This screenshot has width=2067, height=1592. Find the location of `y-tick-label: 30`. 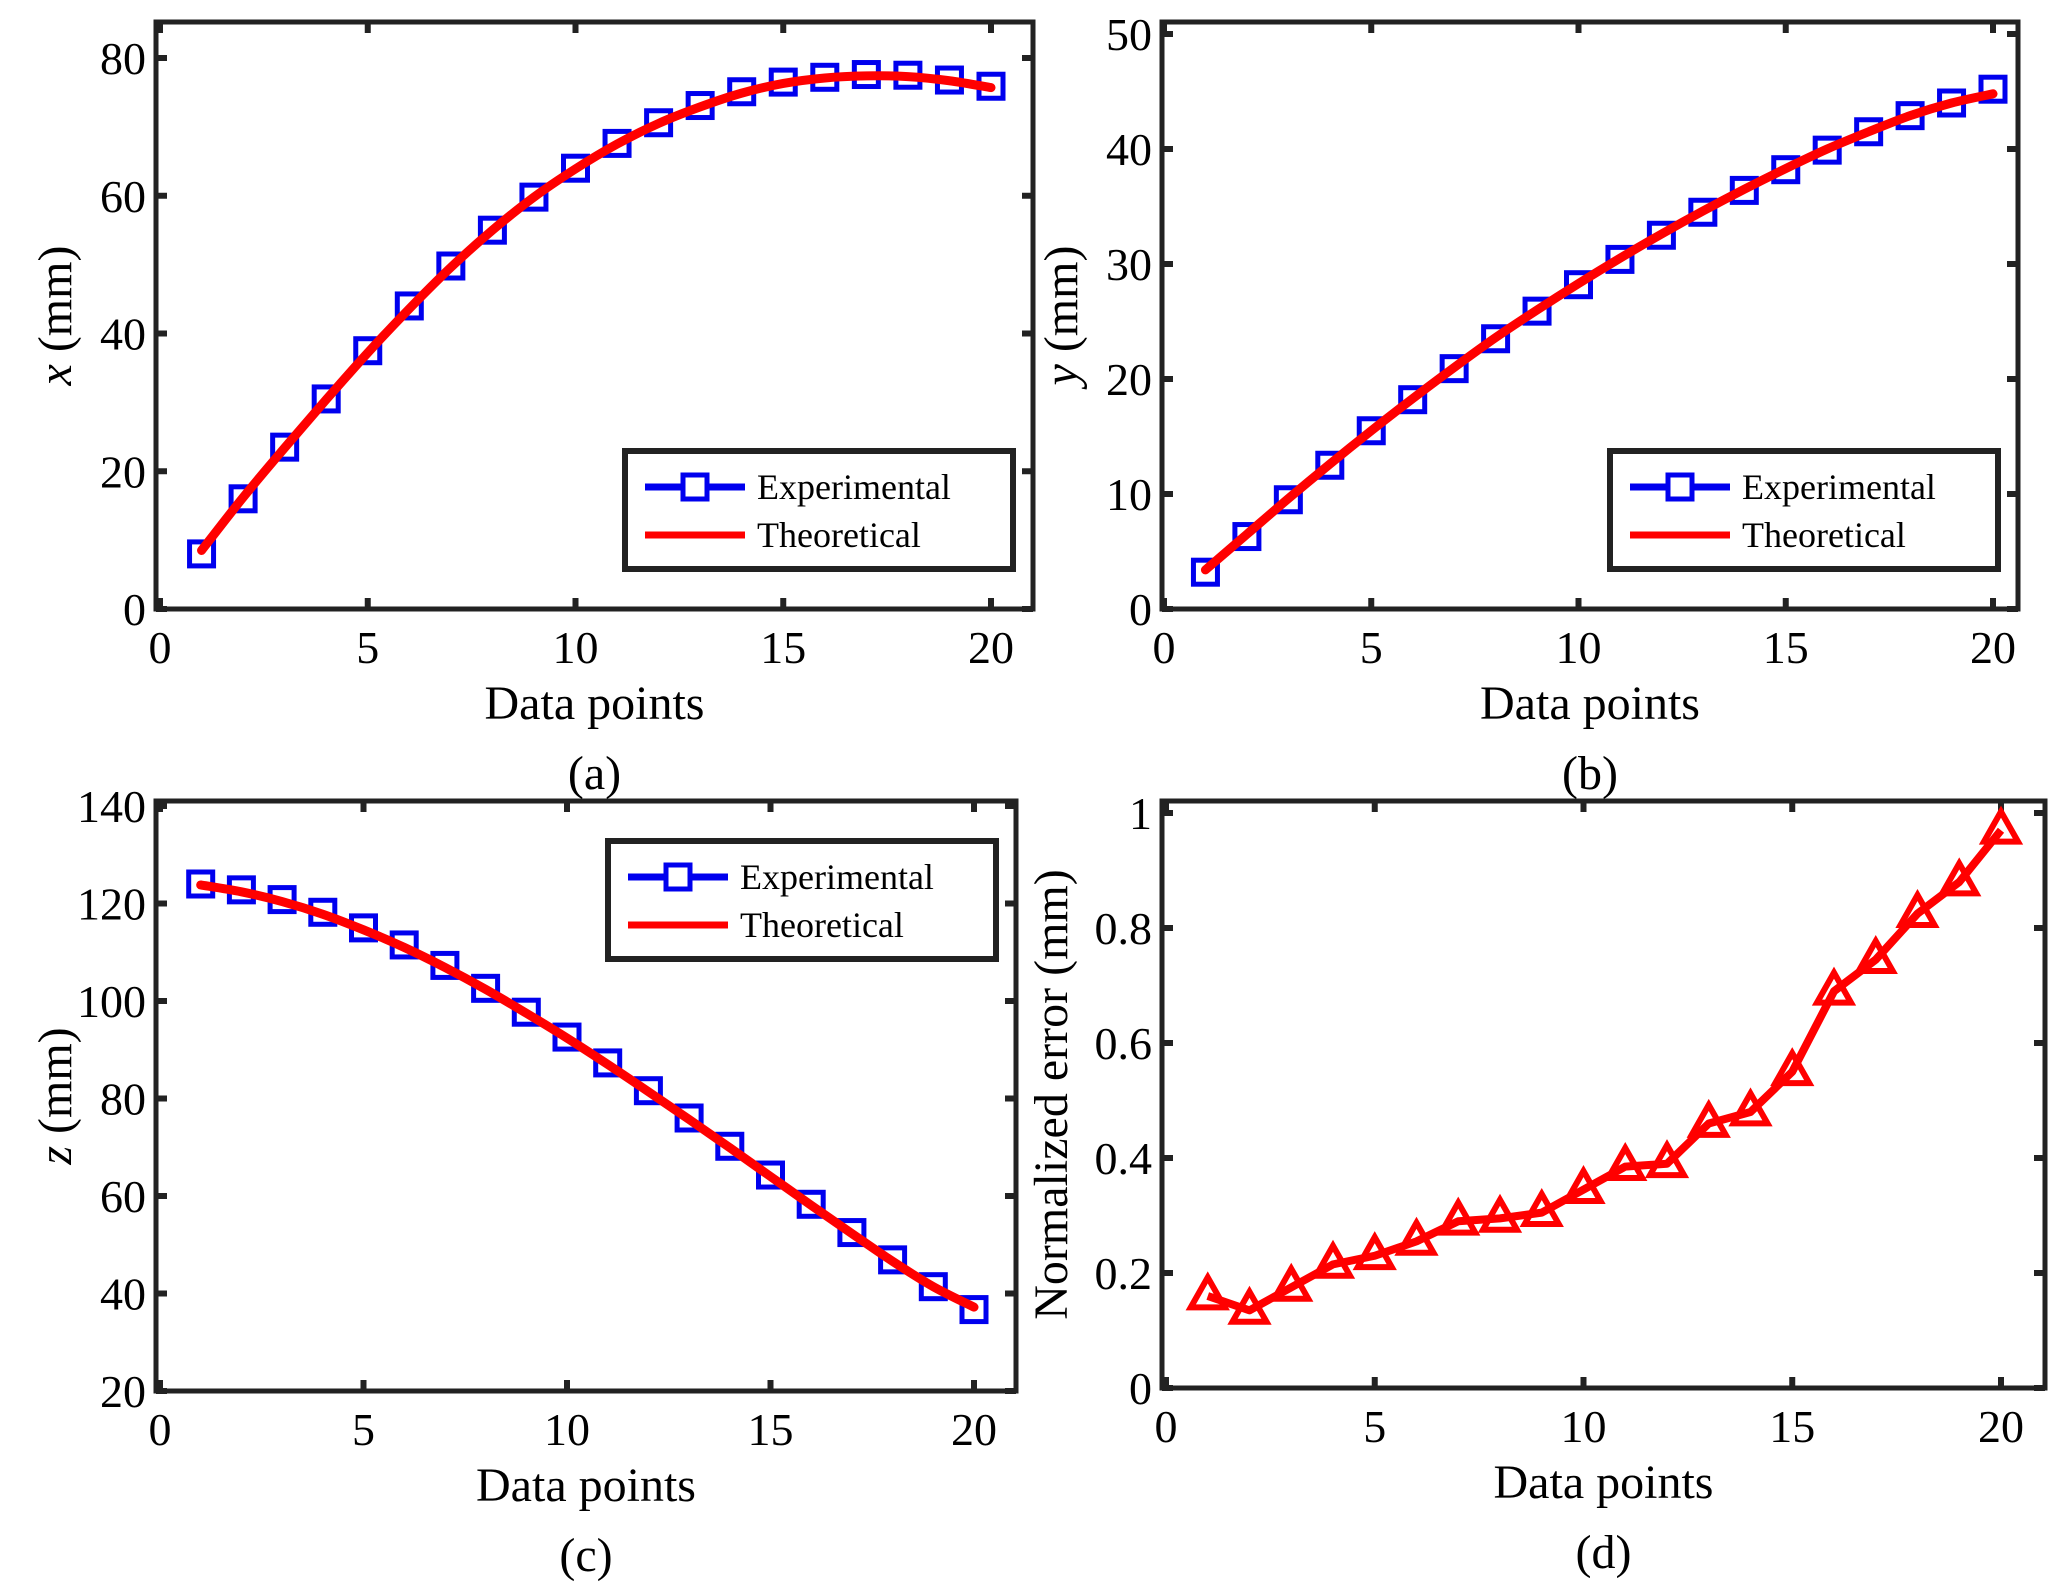

y-tick-label: 30 is located at coordinates (1129, 264).